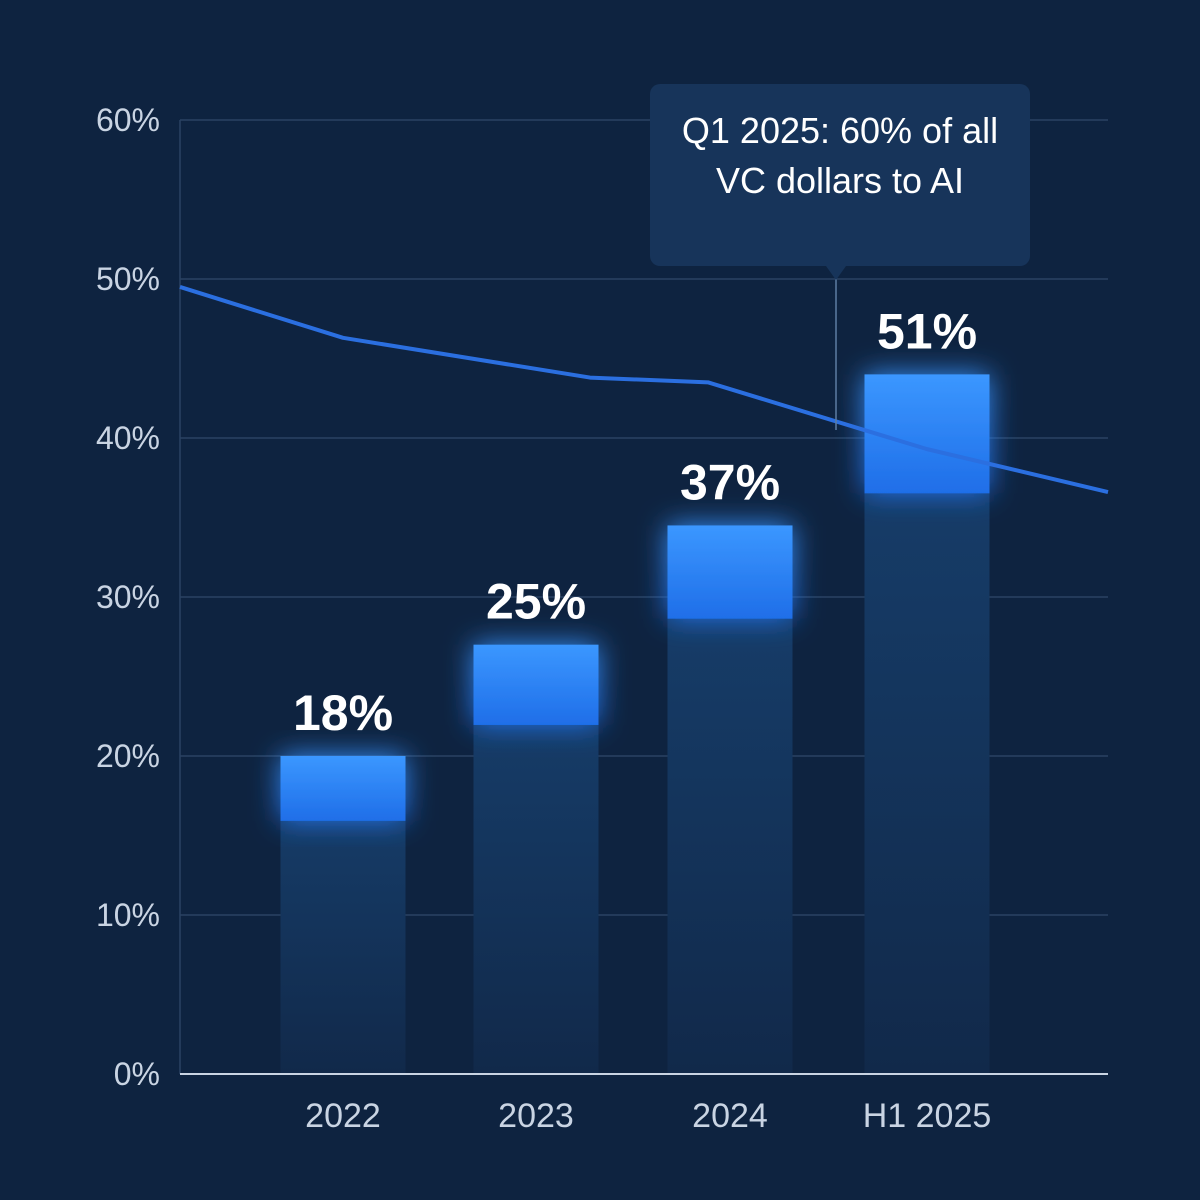 The width and height of the screenshot is (1200, 1200). Describe the element at coordinates (730, 482) in the screenshot. I see `bar-value-label: 37%` at that location.